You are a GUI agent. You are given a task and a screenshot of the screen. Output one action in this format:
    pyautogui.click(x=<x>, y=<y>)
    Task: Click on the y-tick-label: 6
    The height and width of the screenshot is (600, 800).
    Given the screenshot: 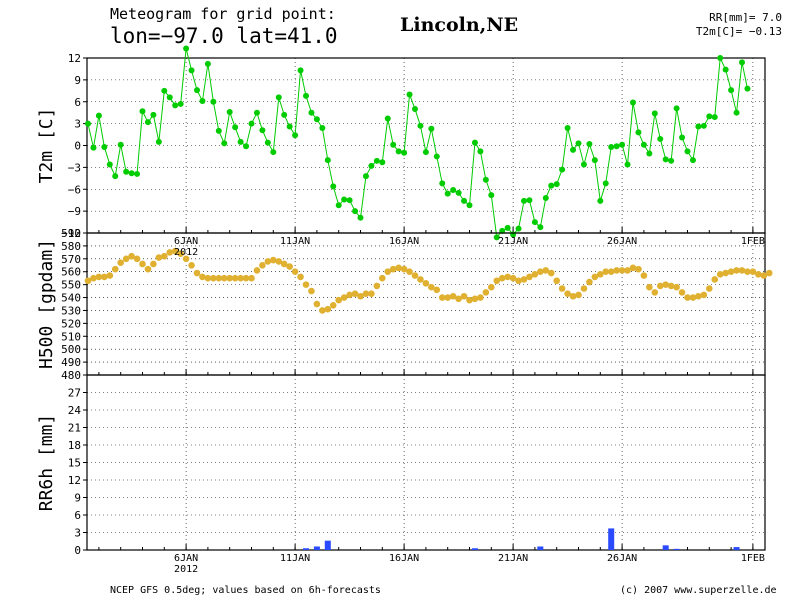 What is the action you would take?
    pyautogui.click(x=77, y=515)
    